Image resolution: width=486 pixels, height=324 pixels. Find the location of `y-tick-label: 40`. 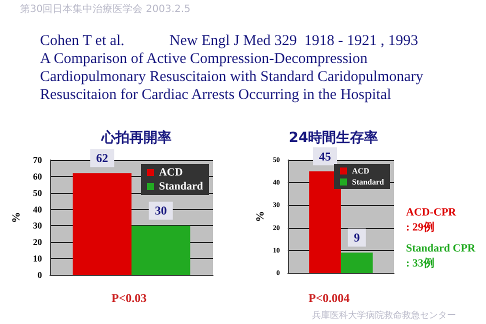

y-tick-label: 40 is located at coordinates (37, 209).